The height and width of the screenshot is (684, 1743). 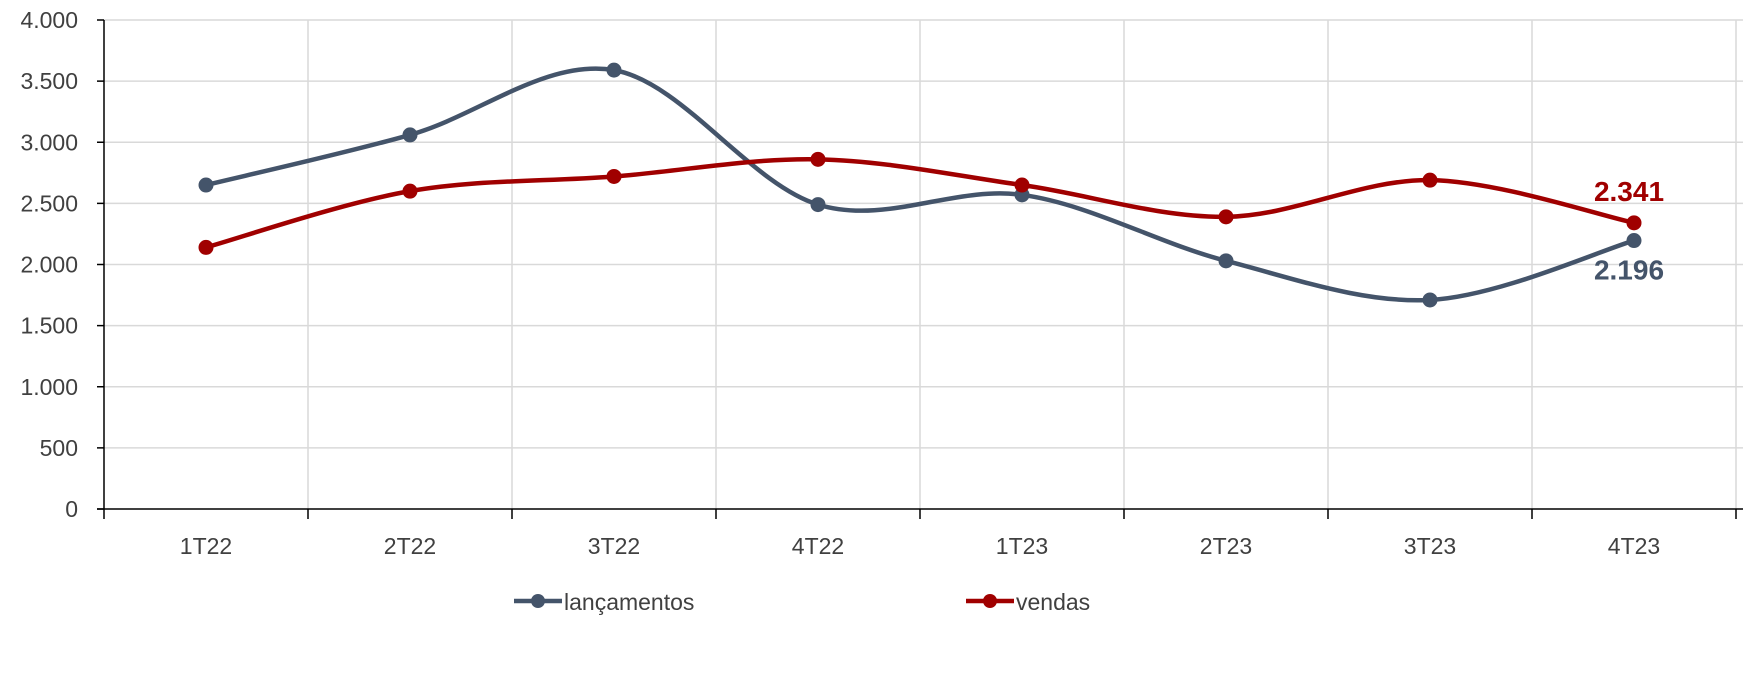 What do you see at coordinates (49, 81) in the screenshot?
I see `y-tick-label: 3.500` at bounding box center [49, 81].